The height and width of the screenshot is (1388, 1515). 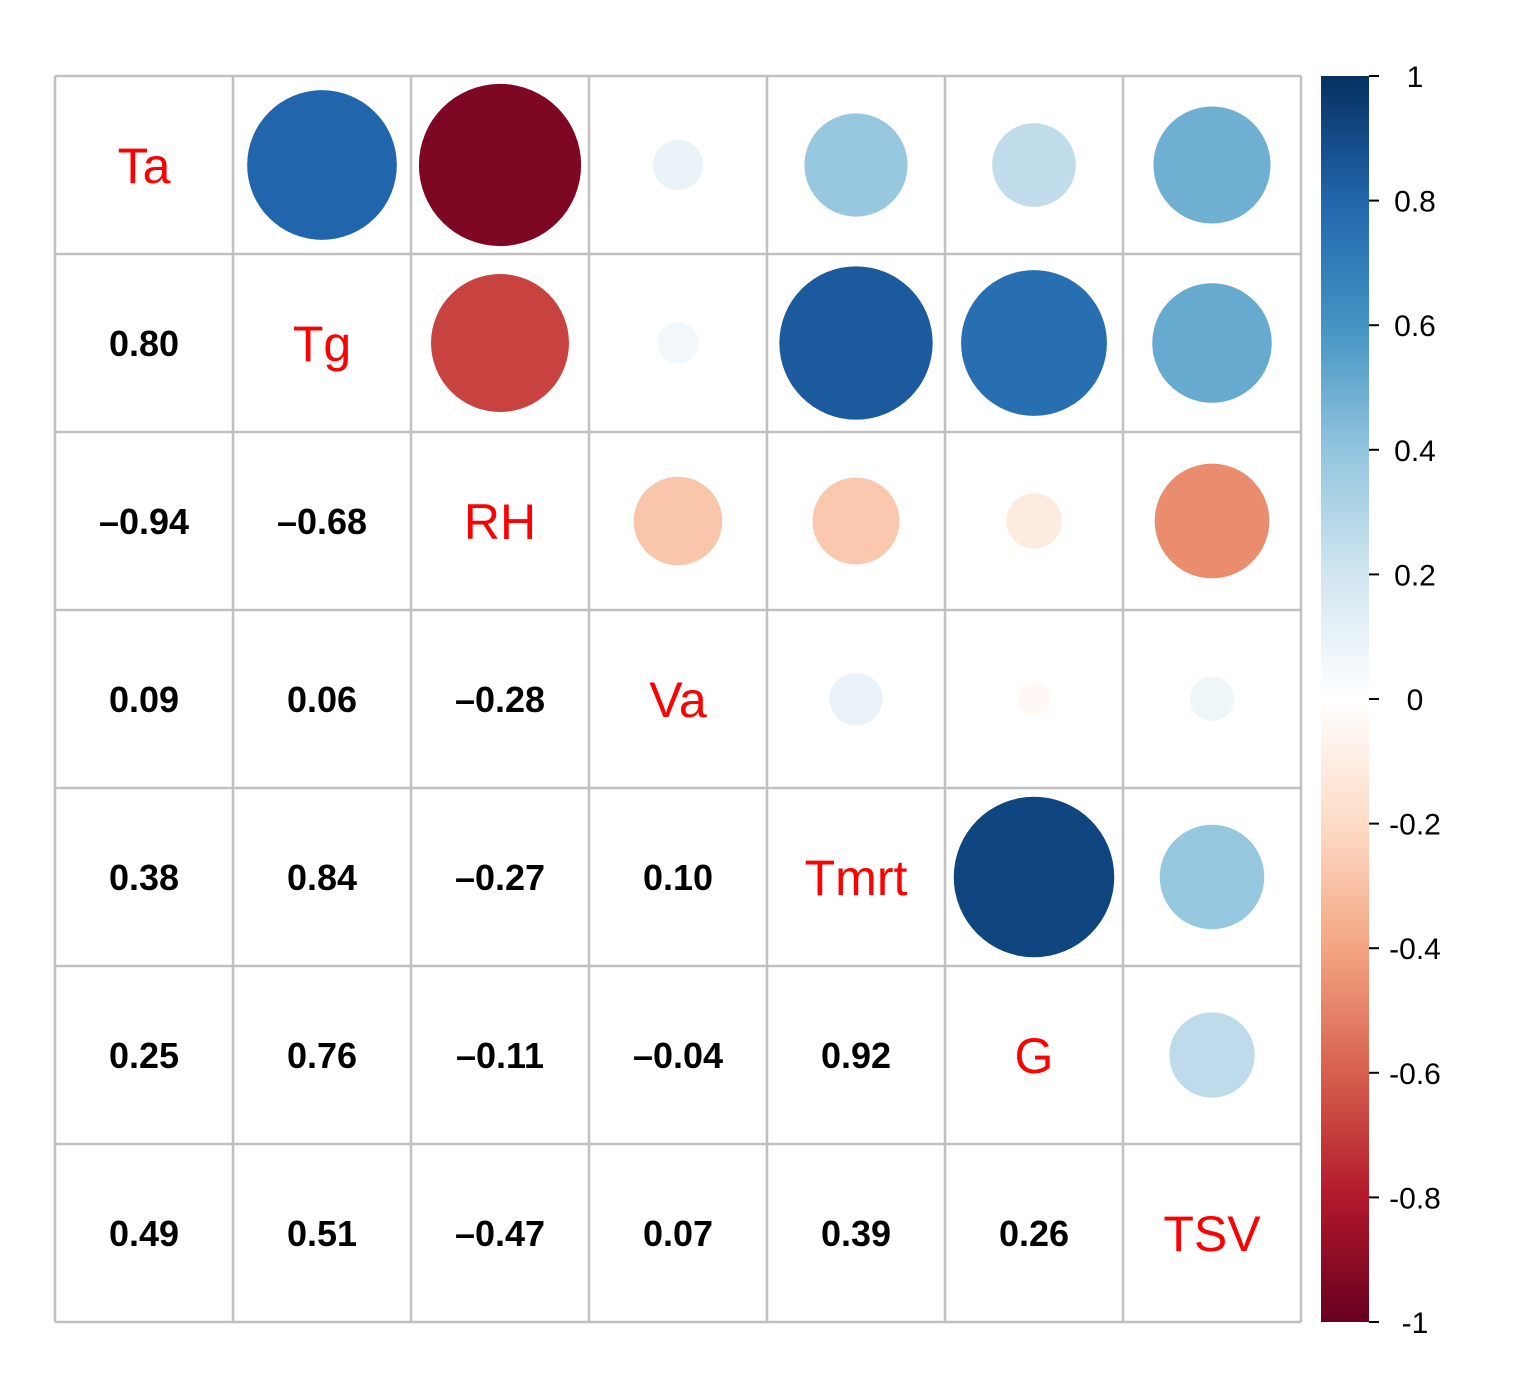 I want to click on diagonal-label-tmrt: Tmrt, so click(x=856, y=878).